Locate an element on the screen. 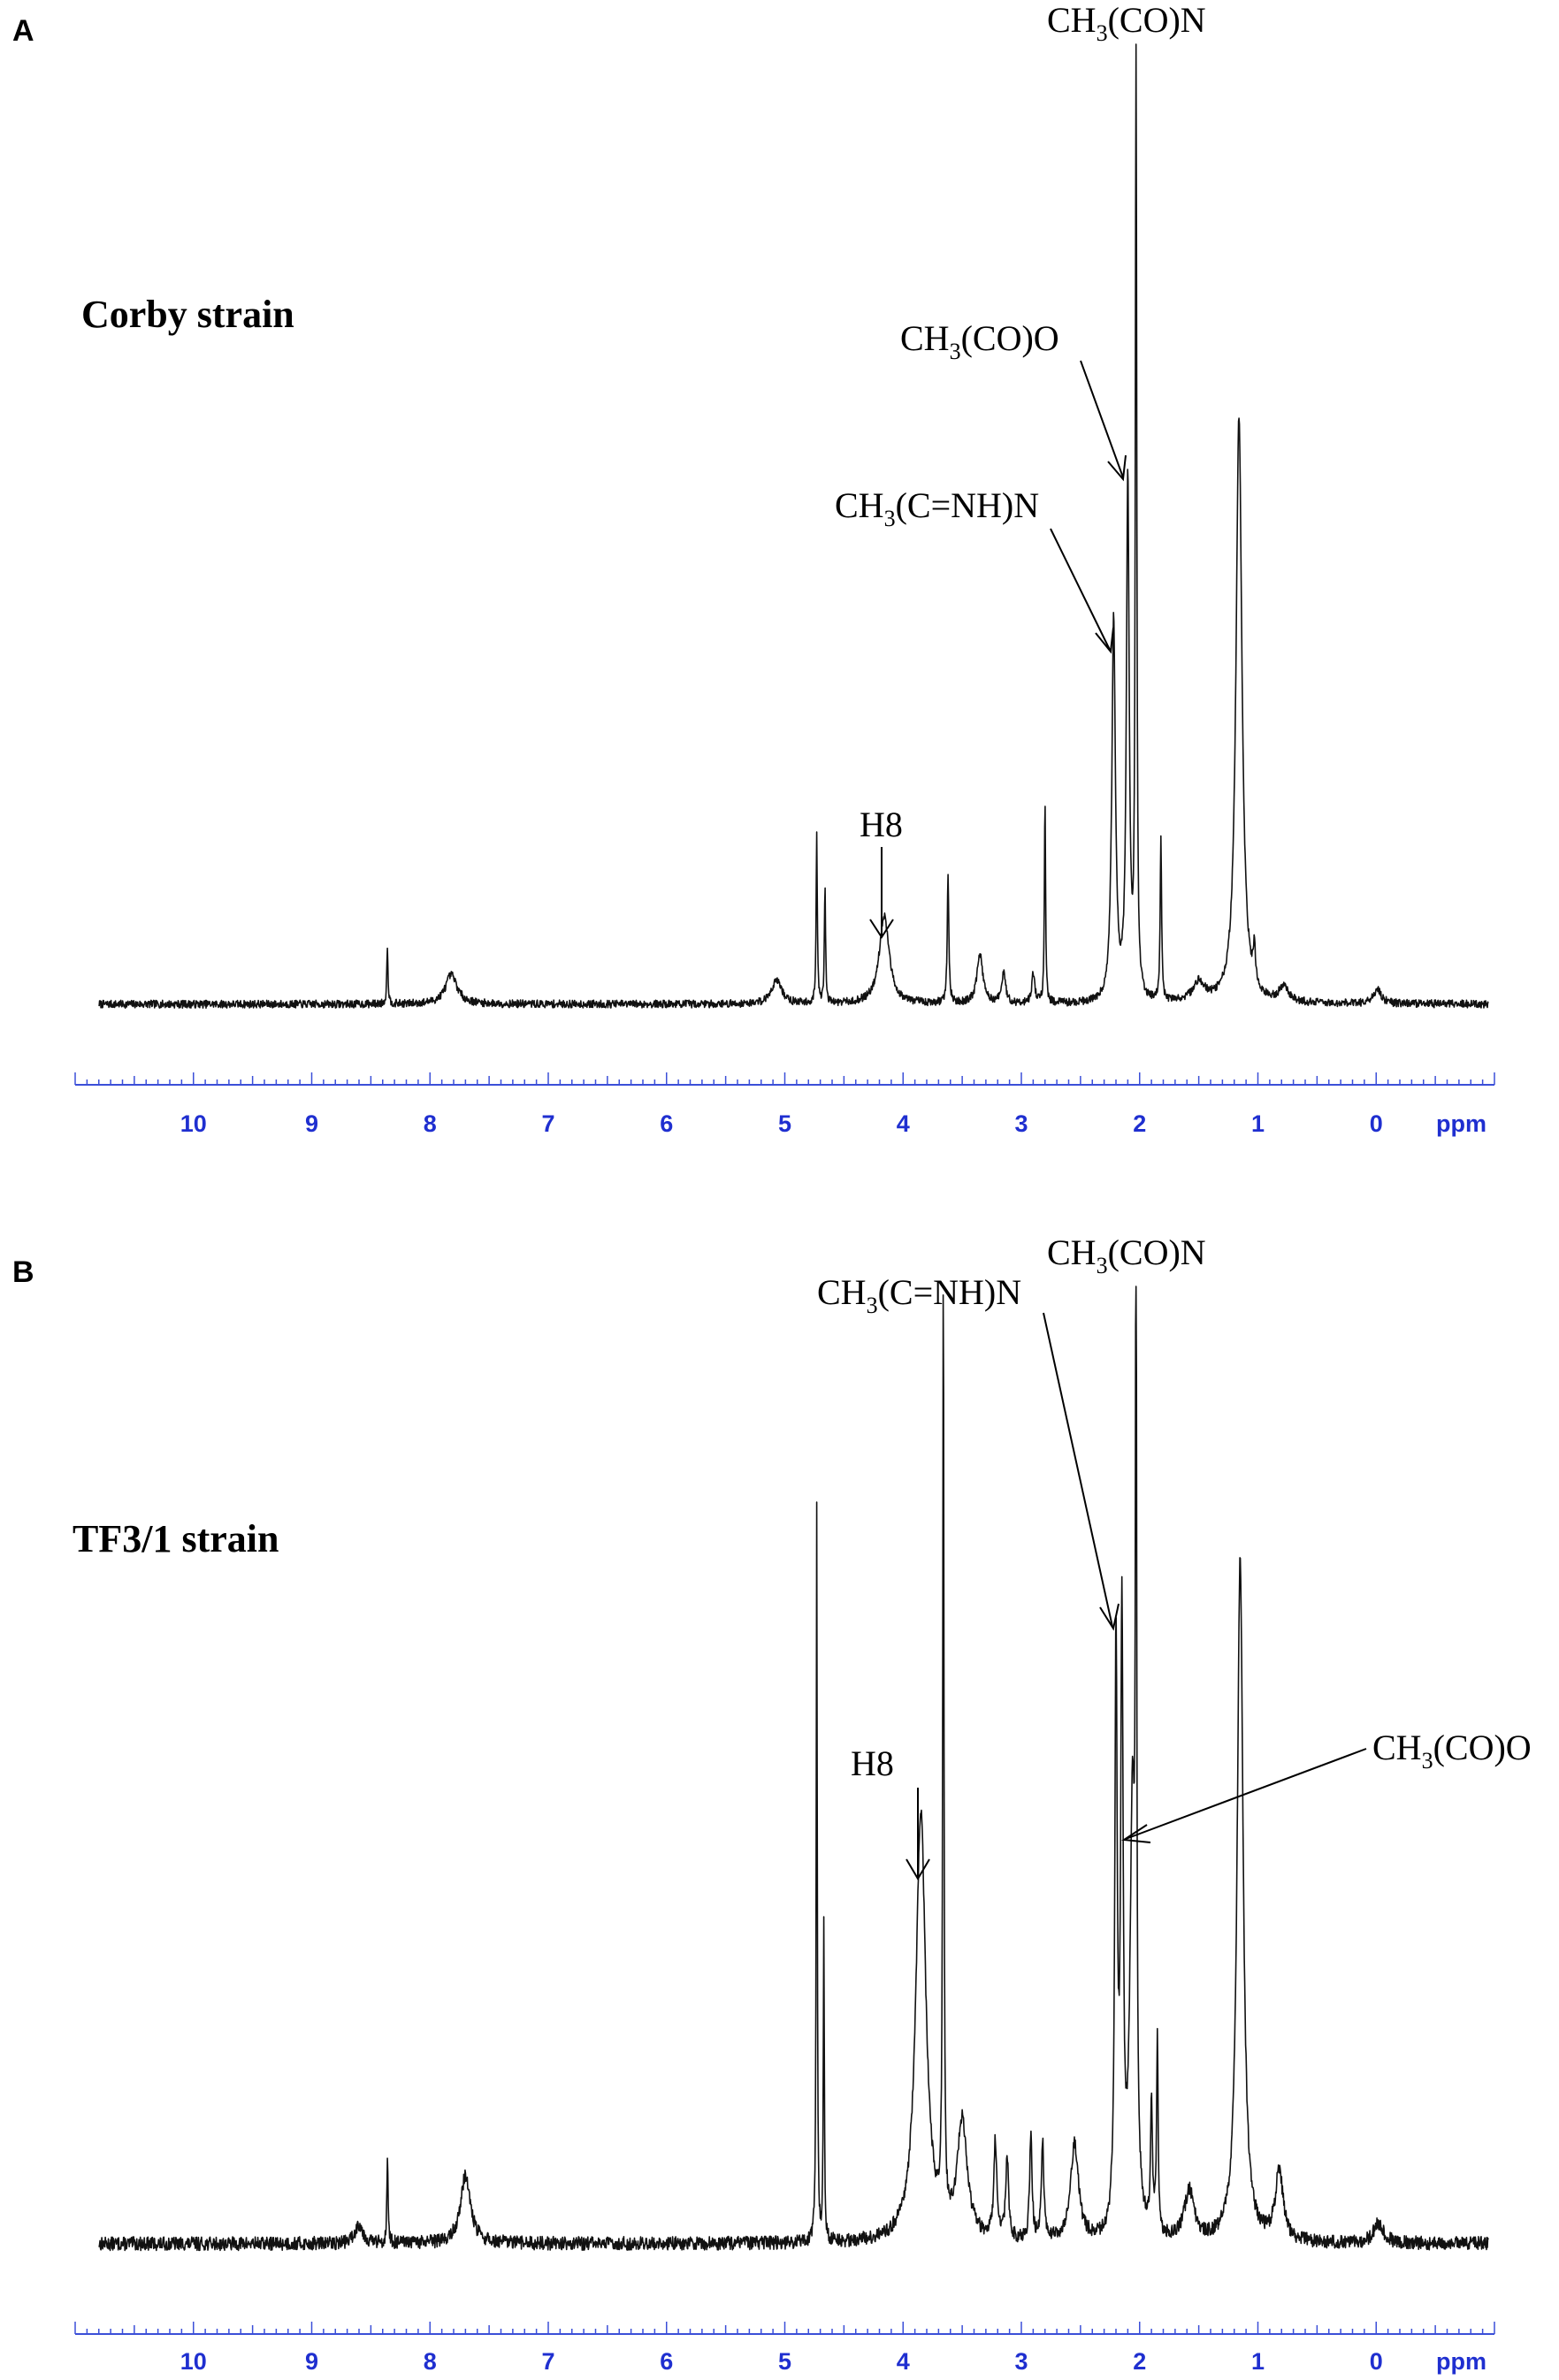 The height and width of the screenshot is (2380, 1559). panel-b-annotation-ch3-co-n: CH3(CO)N is located at coordinates (1126, 1255).